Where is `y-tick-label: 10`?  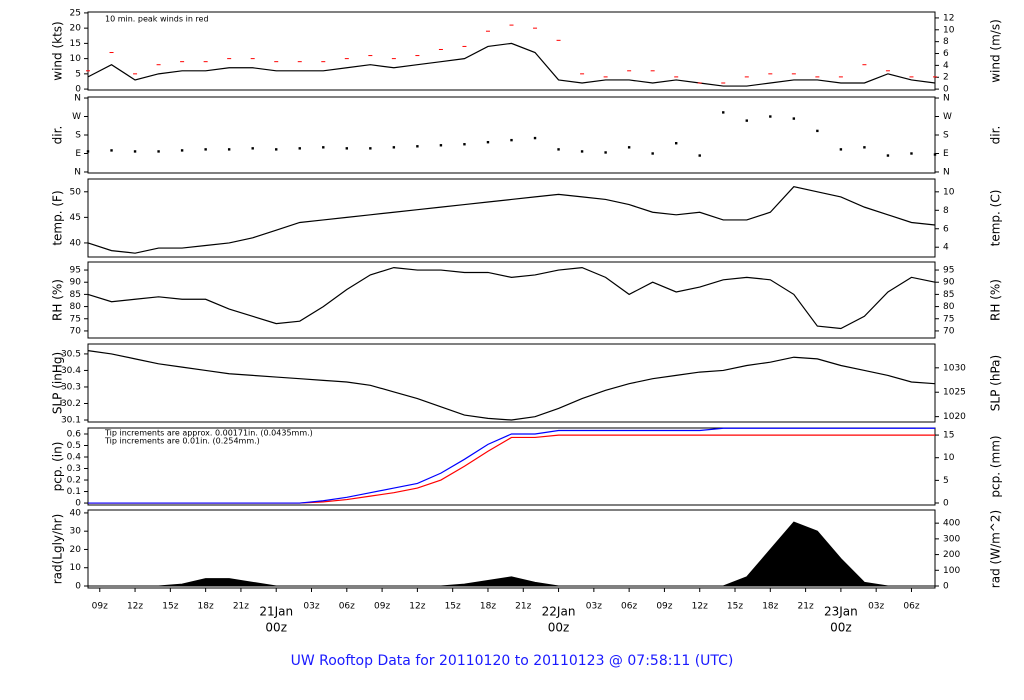
y-tick-label: 10 is located at coordinates (76, 568).